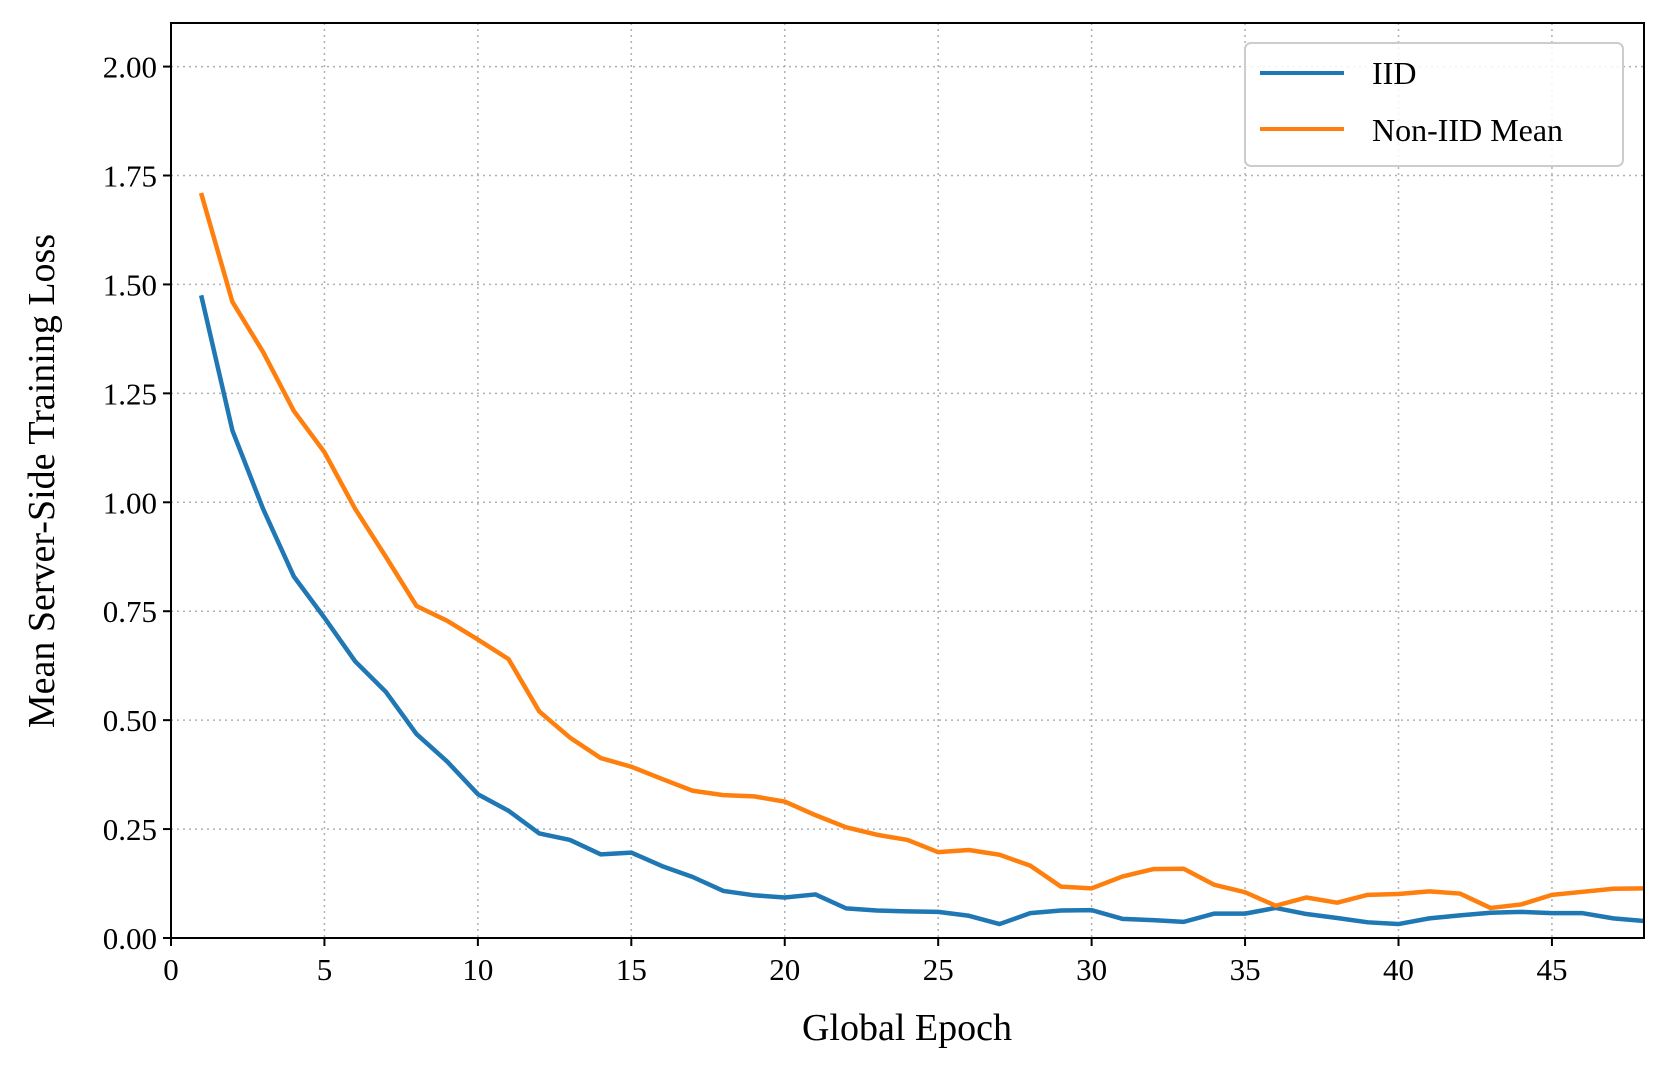 Image resolution: width=1659 pixels, height=1076 pixels. Describe the element at coordinates (938, 969) in the screenshot. I see `x-tick-label: 25` at that location.